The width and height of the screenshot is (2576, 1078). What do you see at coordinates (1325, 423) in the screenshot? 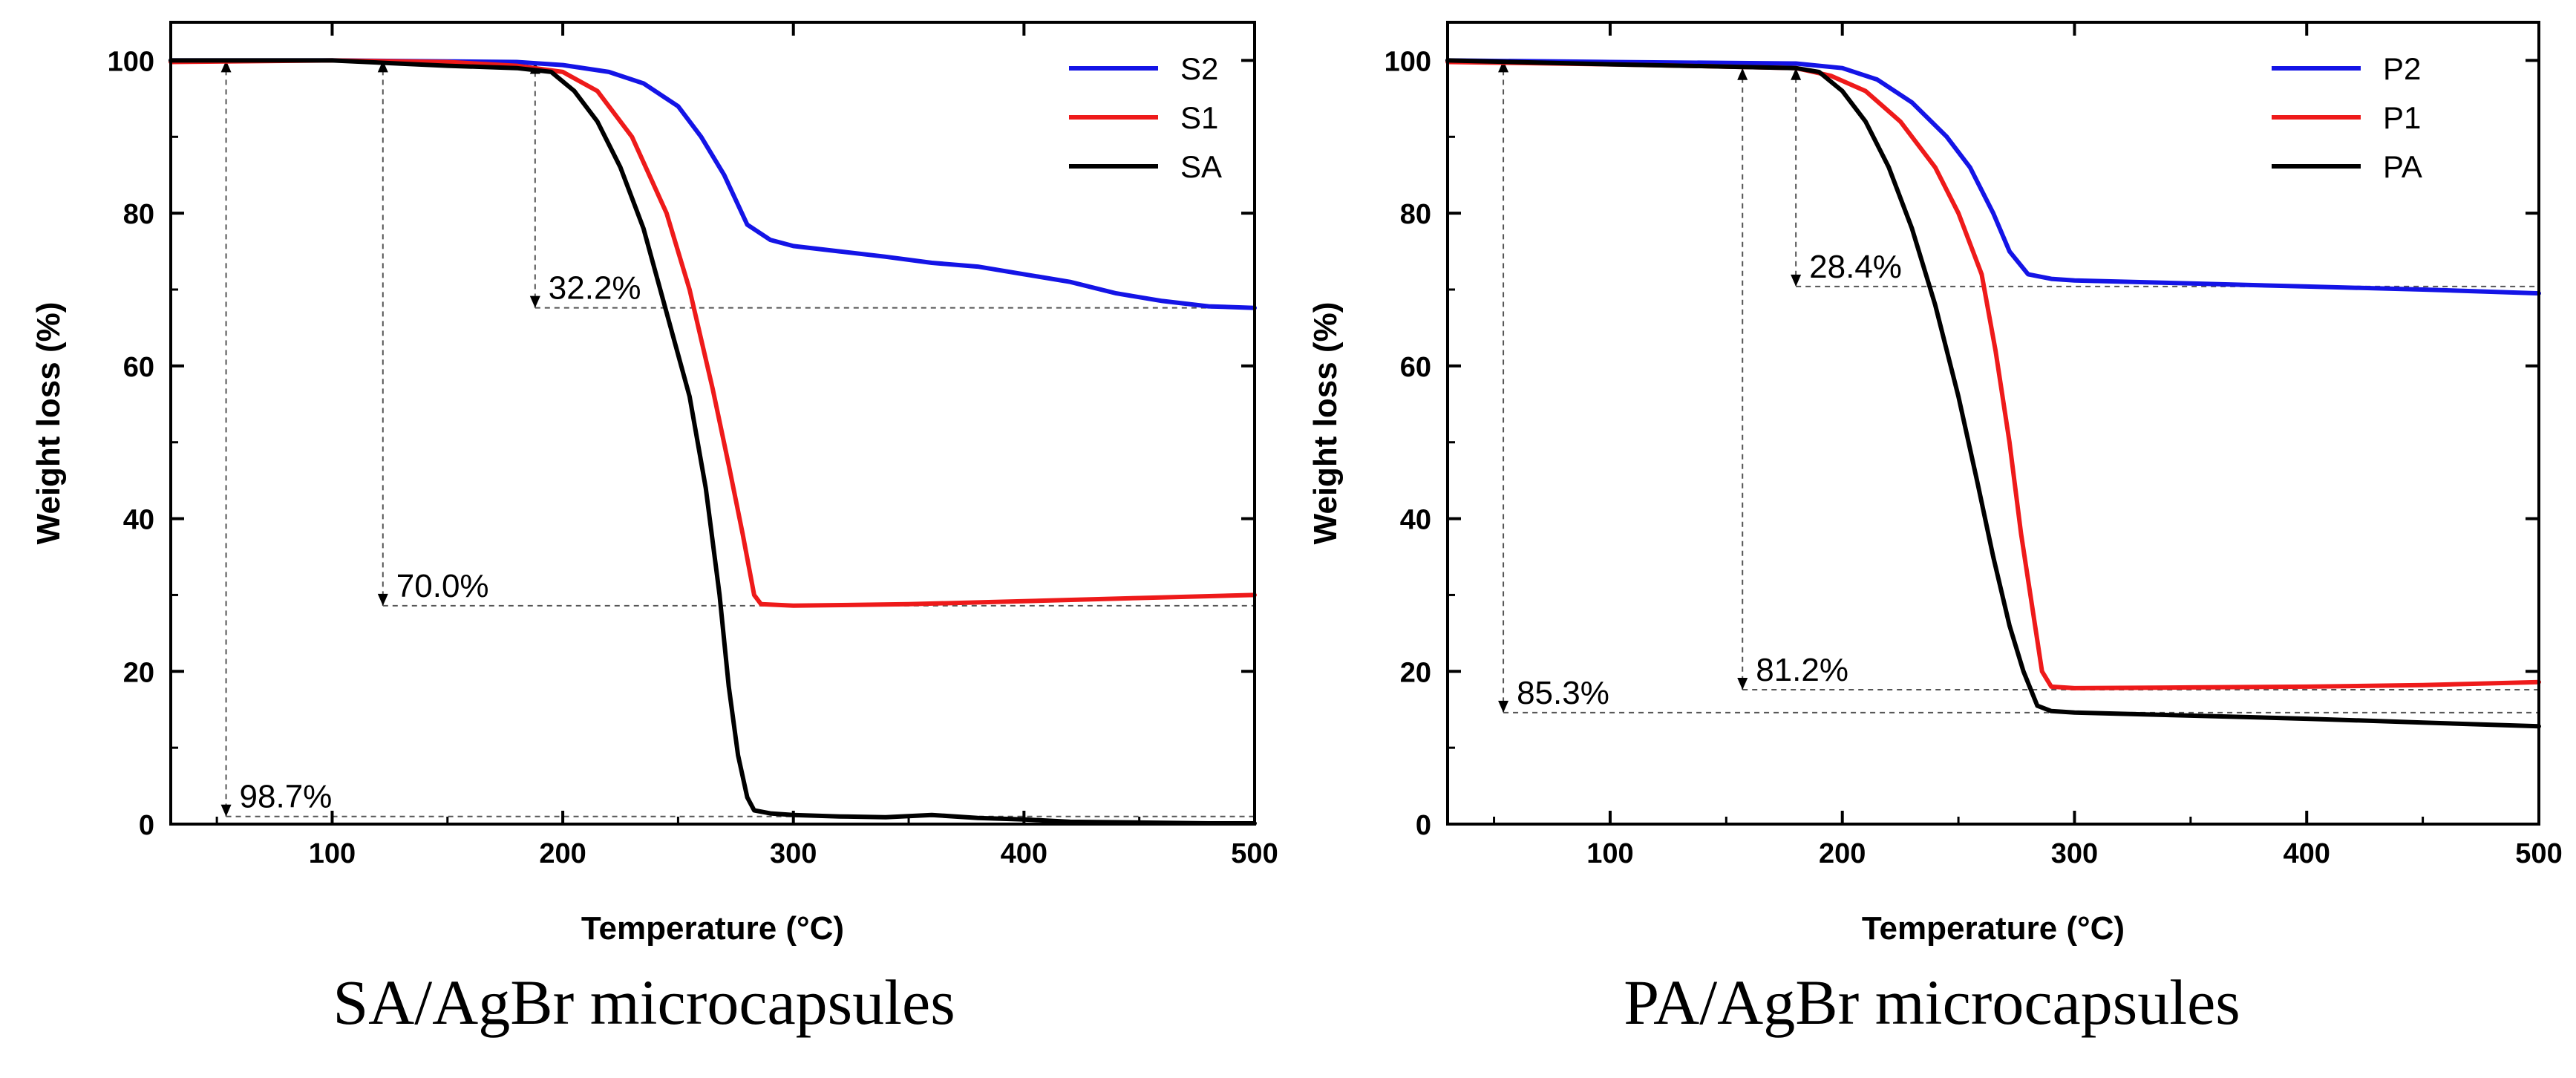
I see `panel2-y-axis-title: Weight loss (%)` at bounding box center [1325, 423].